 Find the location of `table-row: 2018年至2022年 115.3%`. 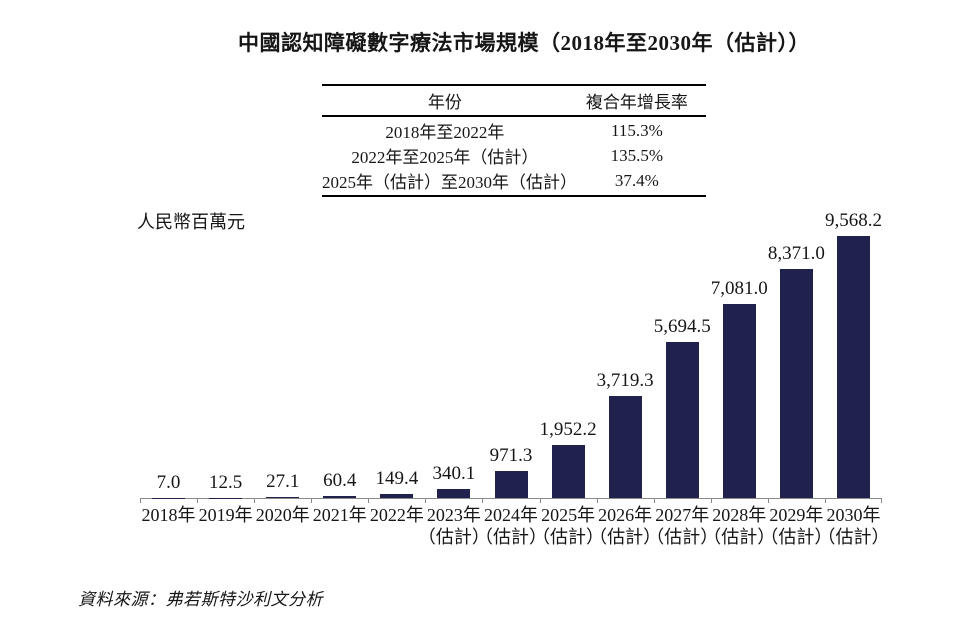

table-row: 2018年至2022年 115.3% is located at coordinates (514, 130).